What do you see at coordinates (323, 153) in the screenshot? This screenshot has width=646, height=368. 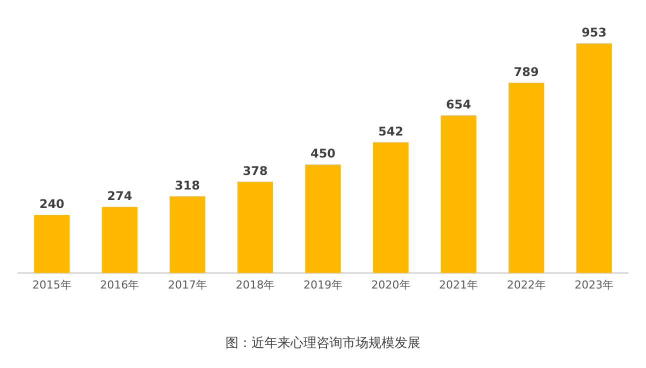 I see `data-label: 450` at bounding box center [323, 153].